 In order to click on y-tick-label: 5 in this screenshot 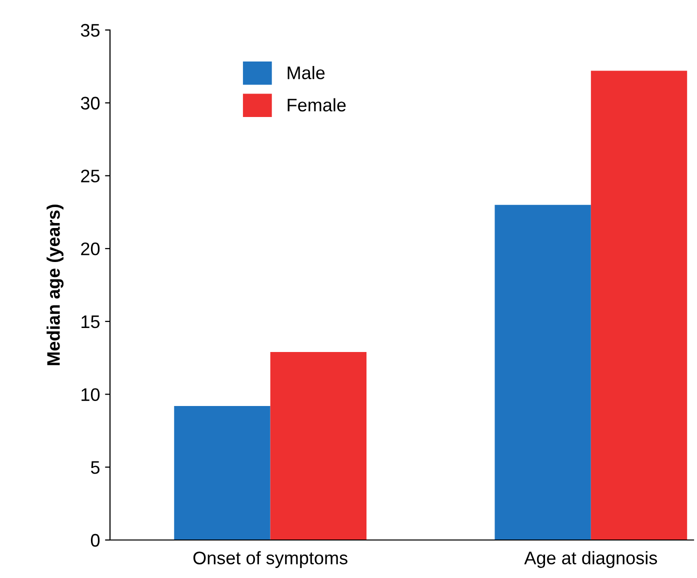, I will do `click(95, 467)`.